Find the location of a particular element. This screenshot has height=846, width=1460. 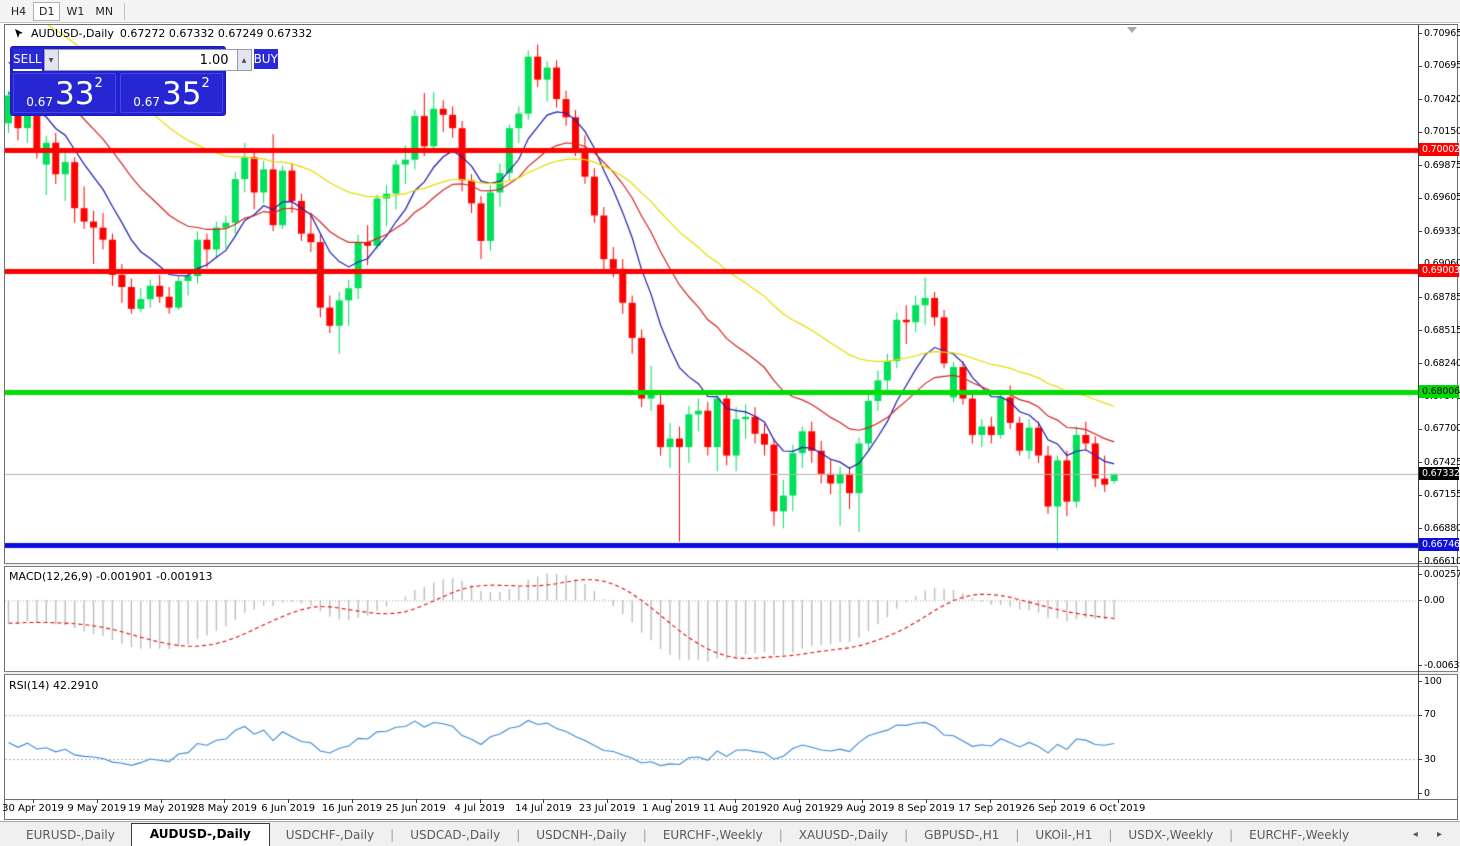

chart-tab-4: USDCNH-,Daily is located at coordinates (581, 835).